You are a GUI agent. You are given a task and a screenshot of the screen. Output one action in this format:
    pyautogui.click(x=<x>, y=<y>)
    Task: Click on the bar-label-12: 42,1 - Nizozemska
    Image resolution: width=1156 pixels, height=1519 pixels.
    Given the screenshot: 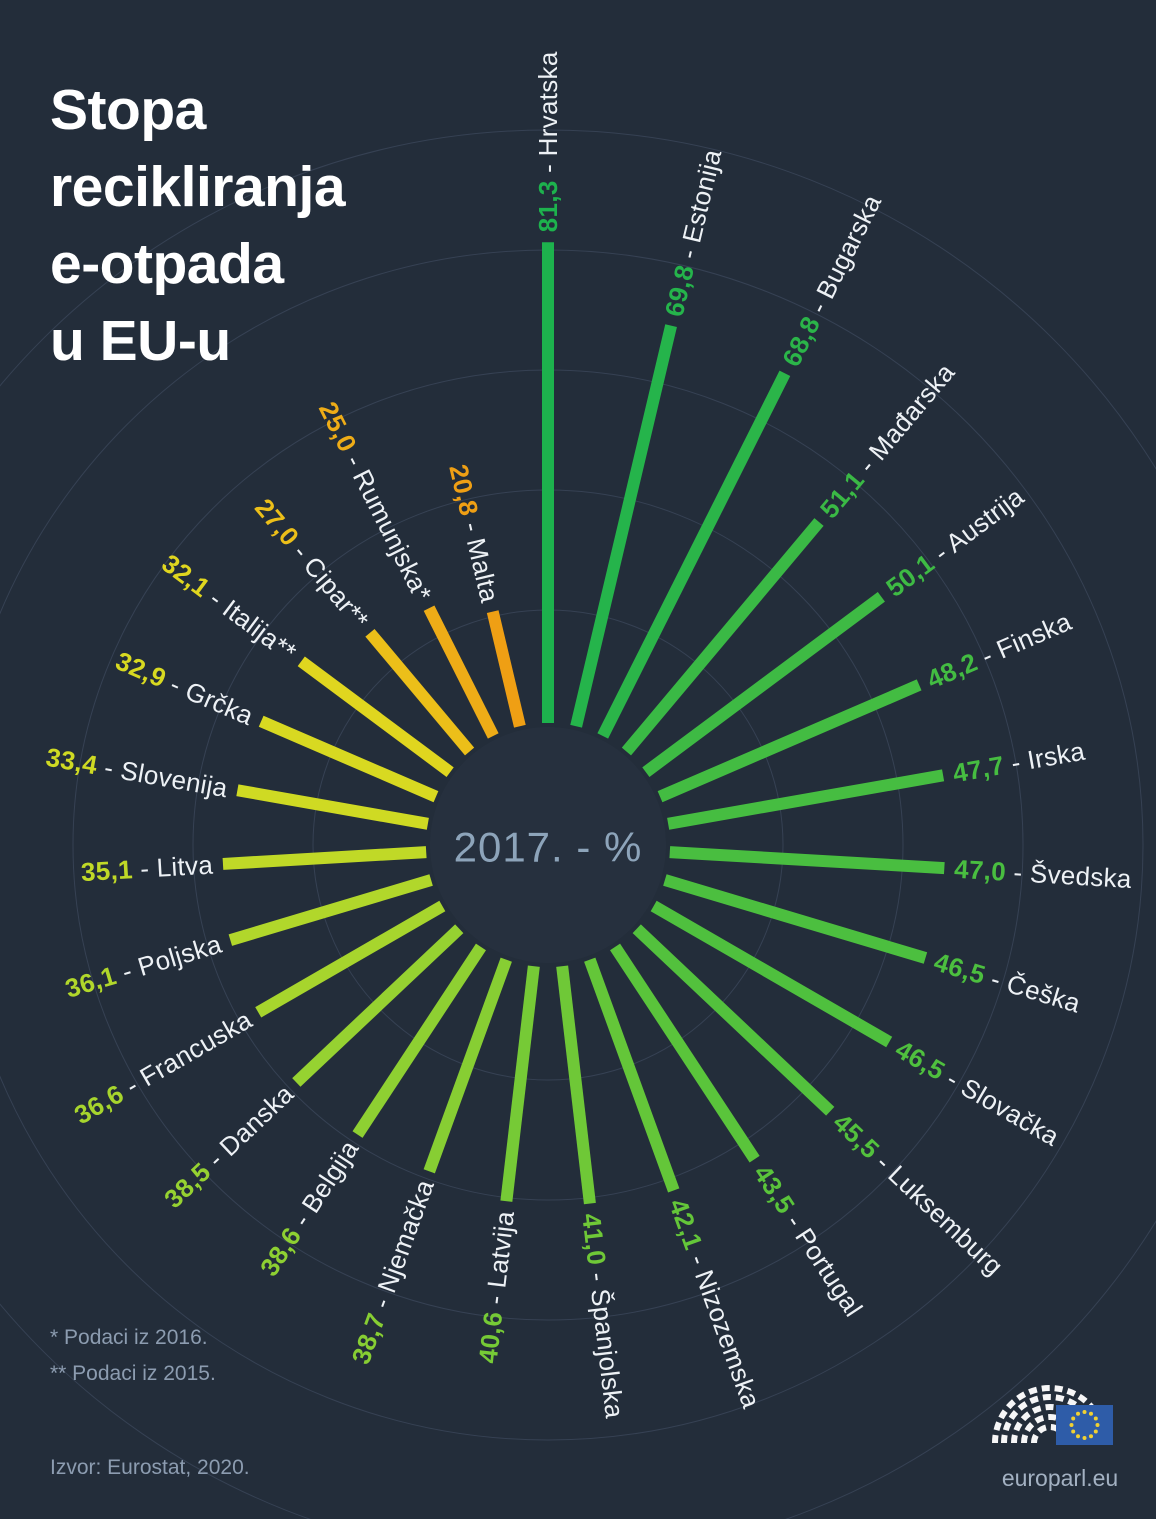 What is the action you would take?
    pyautogui.click(x=715, y=1304)
    